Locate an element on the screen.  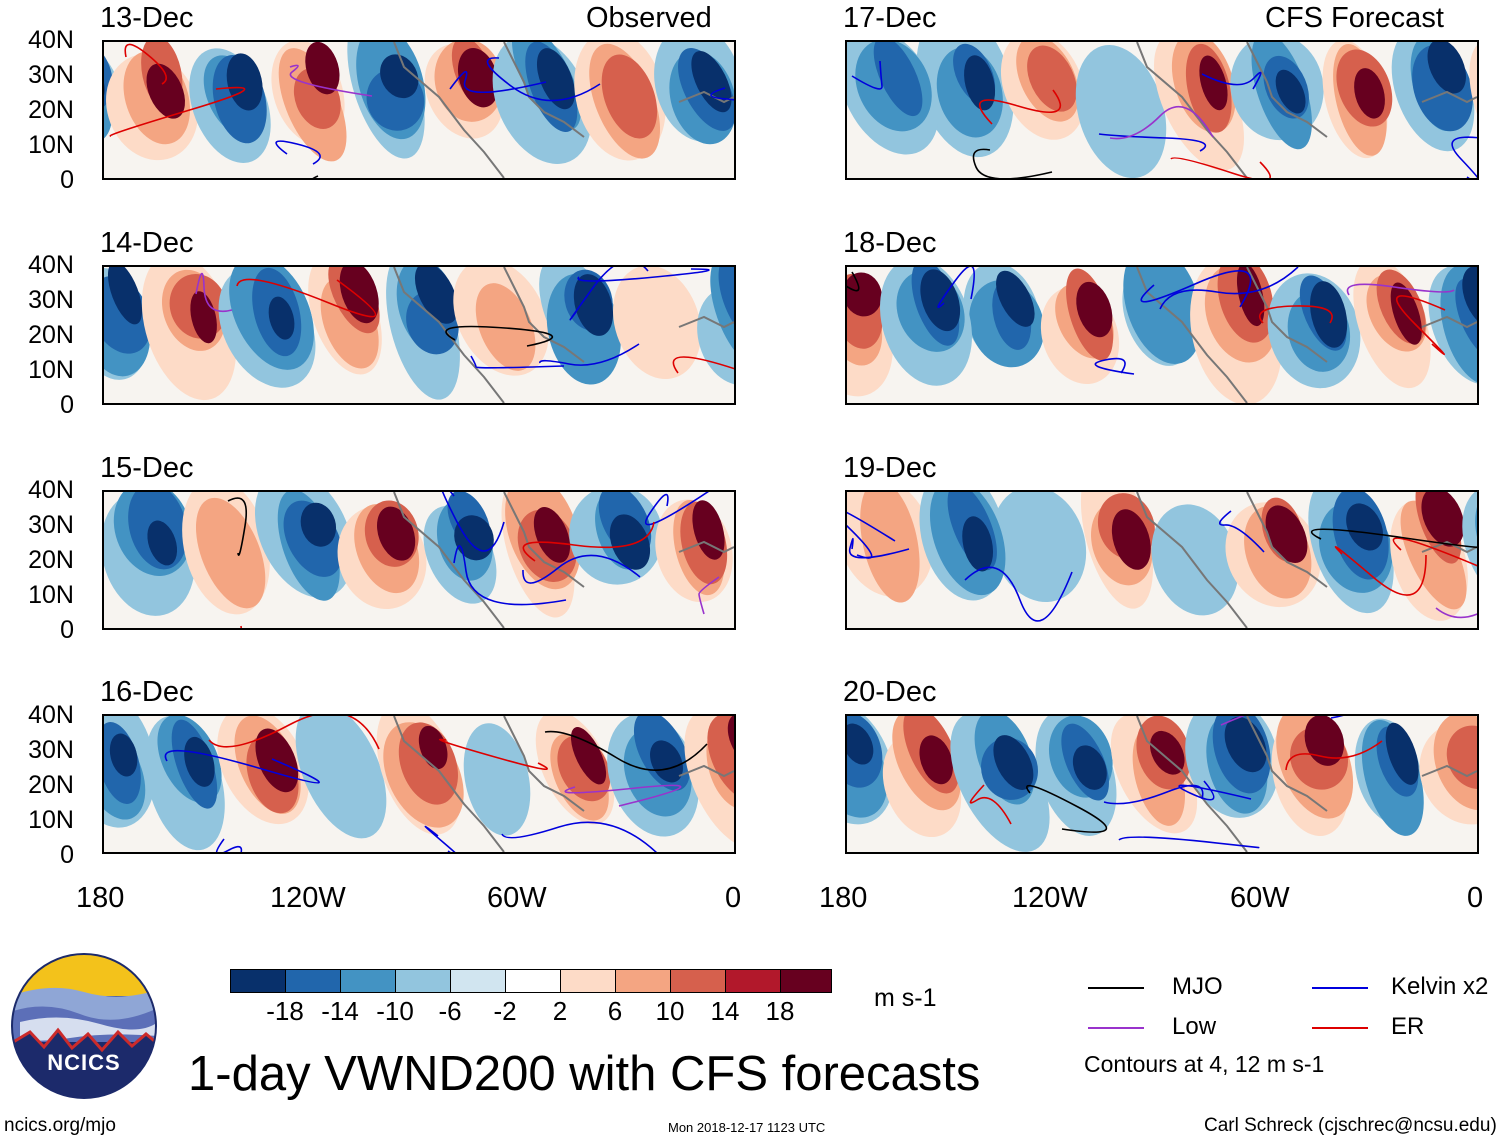
legend-note: Contours at 4, 12 m s-1 is located at coordinates (1204, 1064).